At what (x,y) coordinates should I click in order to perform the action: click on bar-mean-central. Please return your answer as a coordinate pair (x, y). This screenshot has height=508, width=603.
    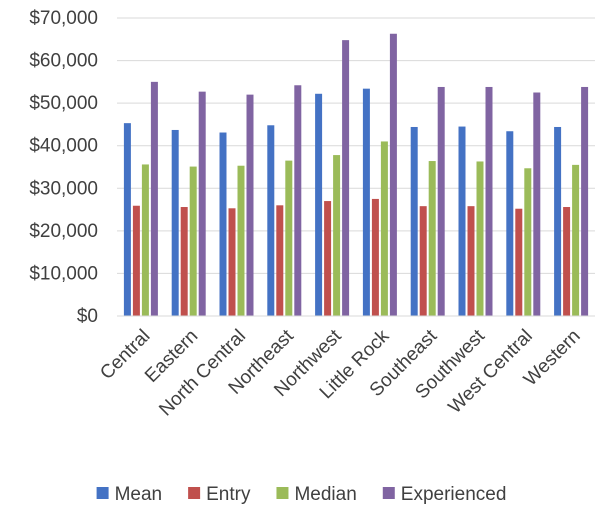
    Looking at the image, I should click on (127, 219).